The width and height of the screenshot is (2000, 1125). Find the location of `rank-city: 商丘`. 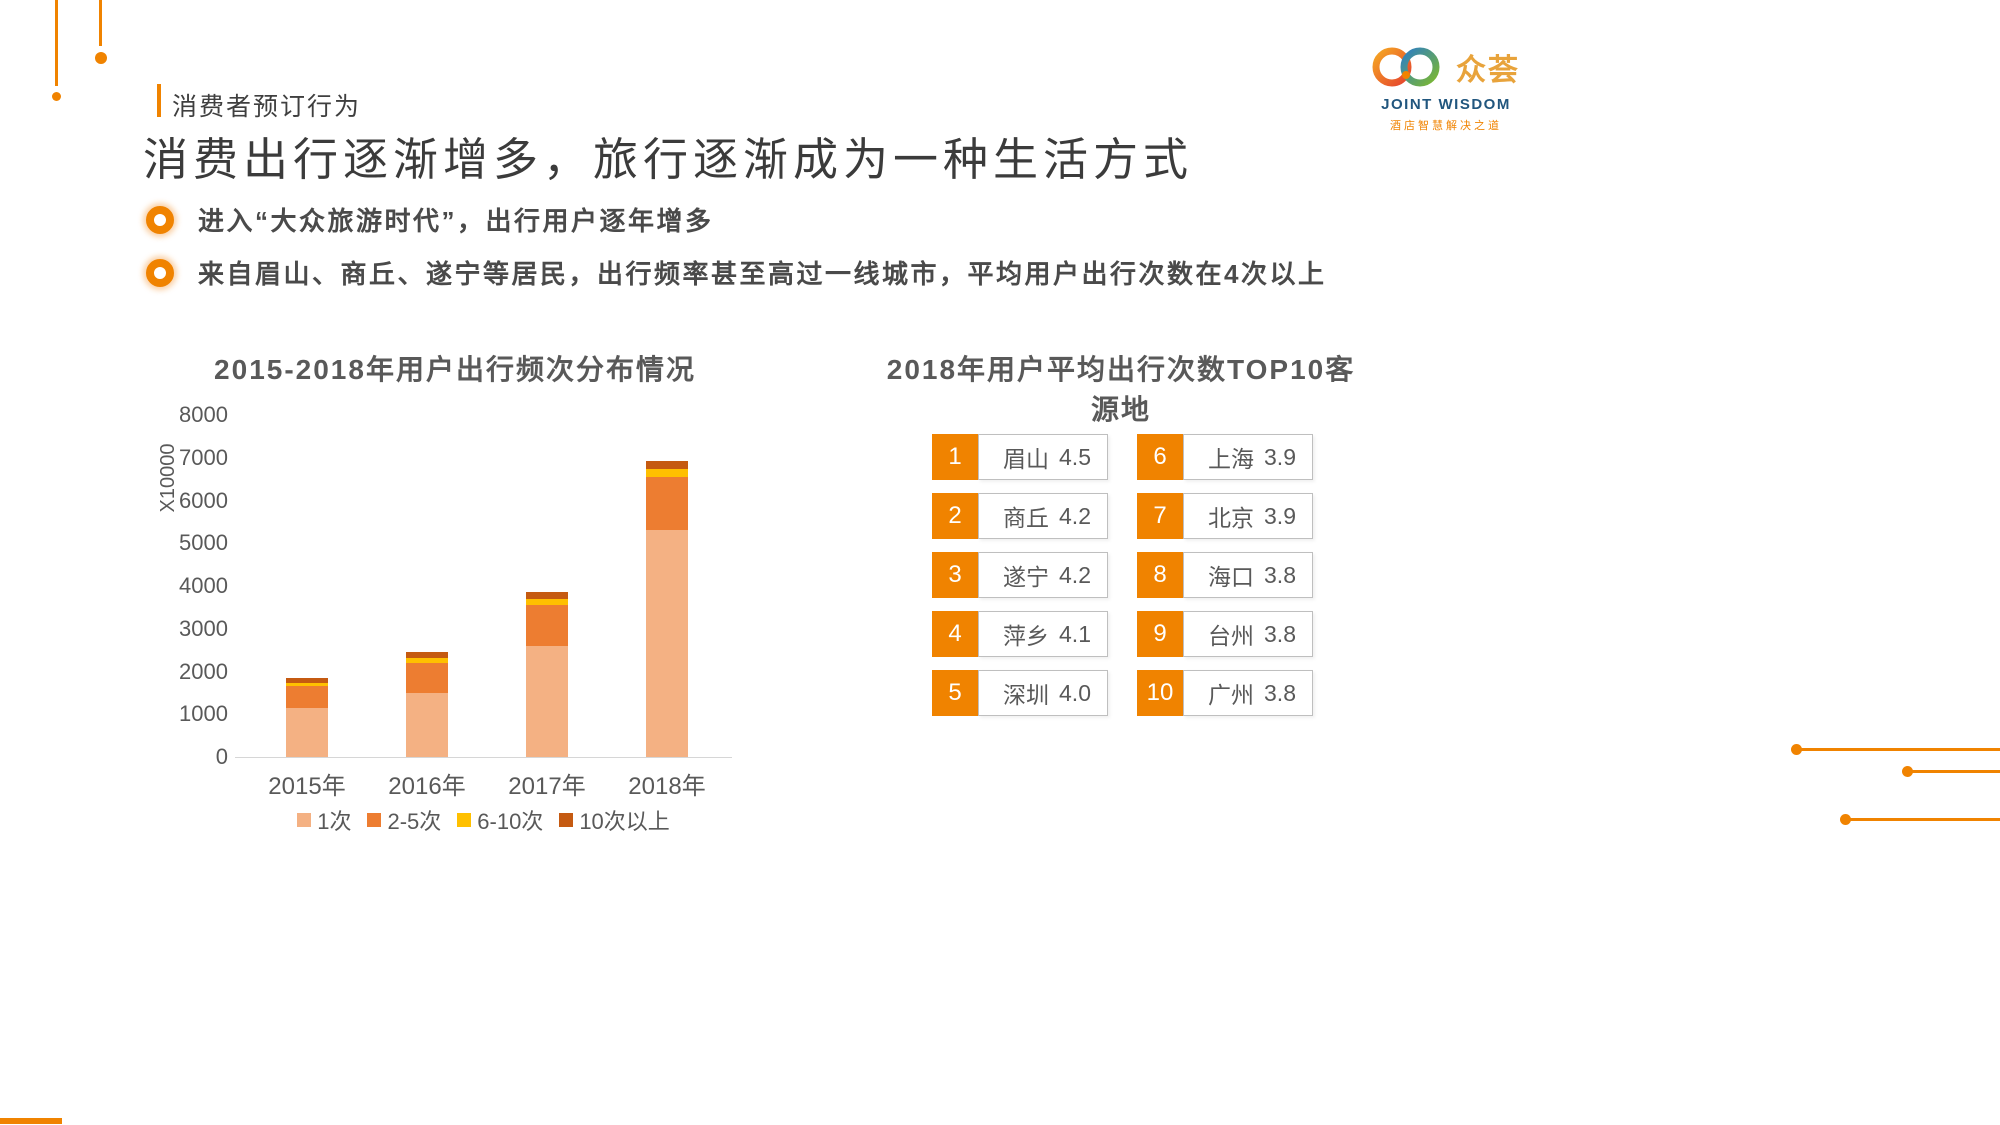

rank-city: 商丘 is located at coordinates (1026, 518).